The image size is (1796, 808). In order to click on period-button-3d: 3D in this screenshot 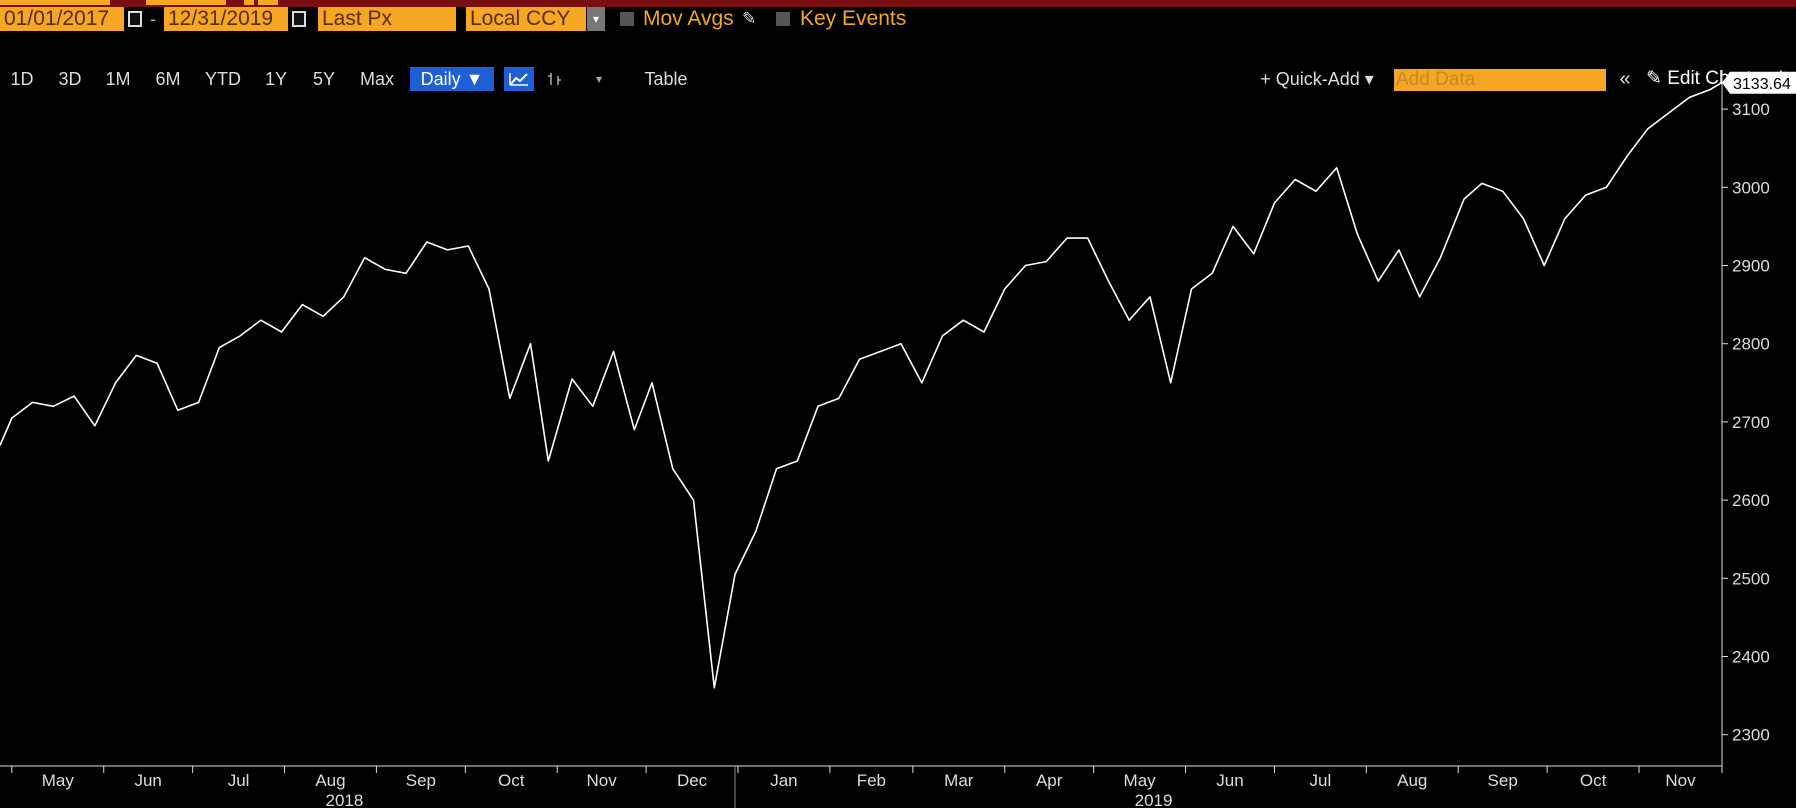, I will do `click(70, 79)`.